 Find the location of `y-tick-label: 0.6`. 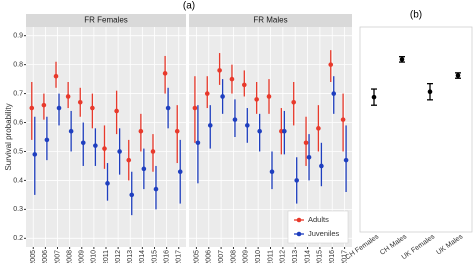

y-tick-label: 0.6 is located at coordinates (18, 122).